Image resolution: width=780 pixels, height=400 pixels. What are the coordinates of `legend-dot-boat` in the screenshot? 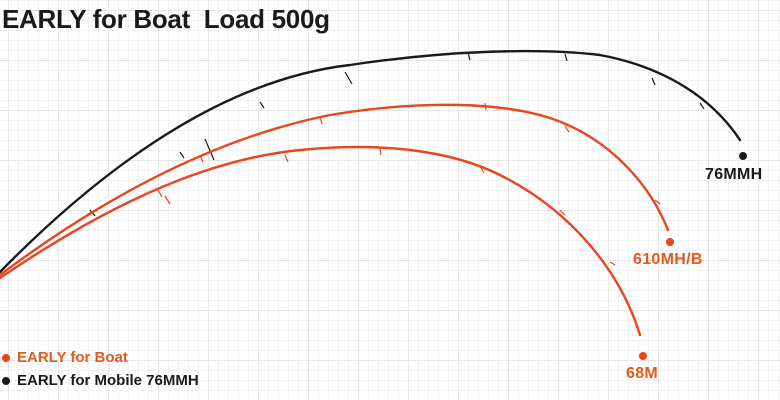 It's located at (6, 357).